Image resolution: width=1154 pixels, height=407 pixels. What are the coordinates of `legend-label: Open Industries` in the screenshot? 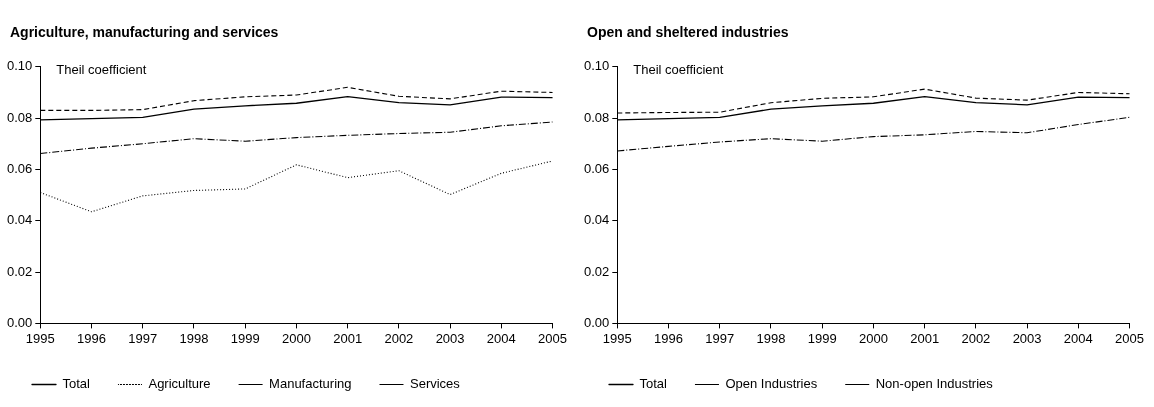 It's located at (771, 384).